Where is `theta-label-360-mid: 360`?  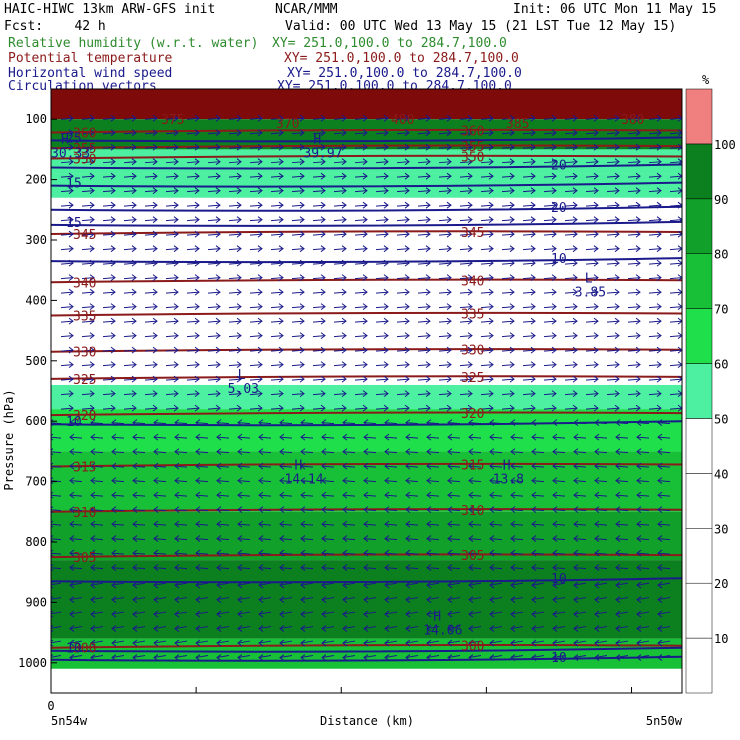 theta-label-360-mid: 360 is located at coordinates (472, 131).